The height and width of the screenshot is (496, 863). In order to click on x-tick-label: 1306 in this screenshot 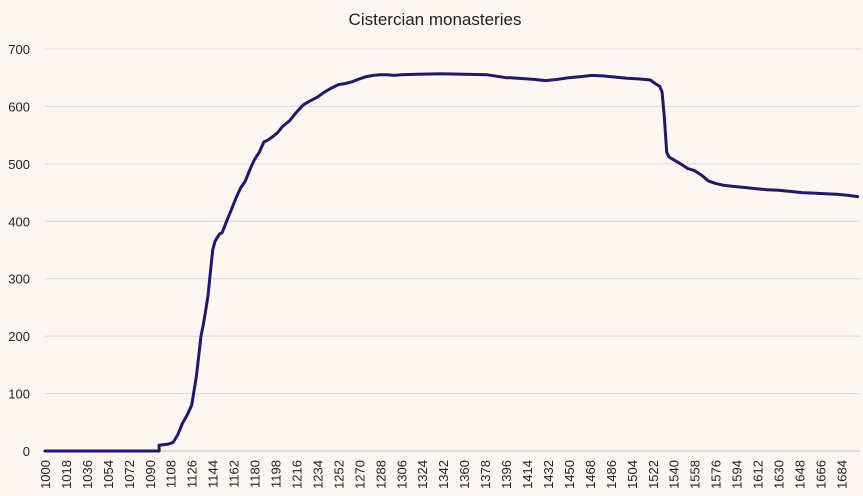, I will do `click(401, 474)`.